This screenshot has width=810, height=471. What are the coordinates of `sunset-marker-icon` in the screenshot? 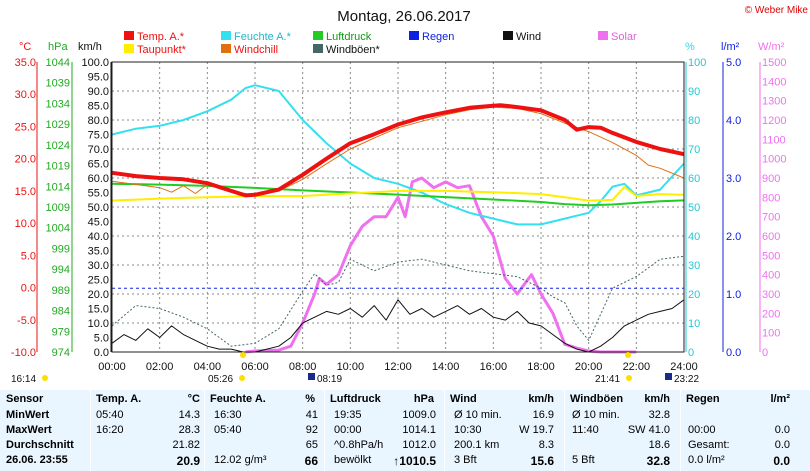 It's located at (628, 355).